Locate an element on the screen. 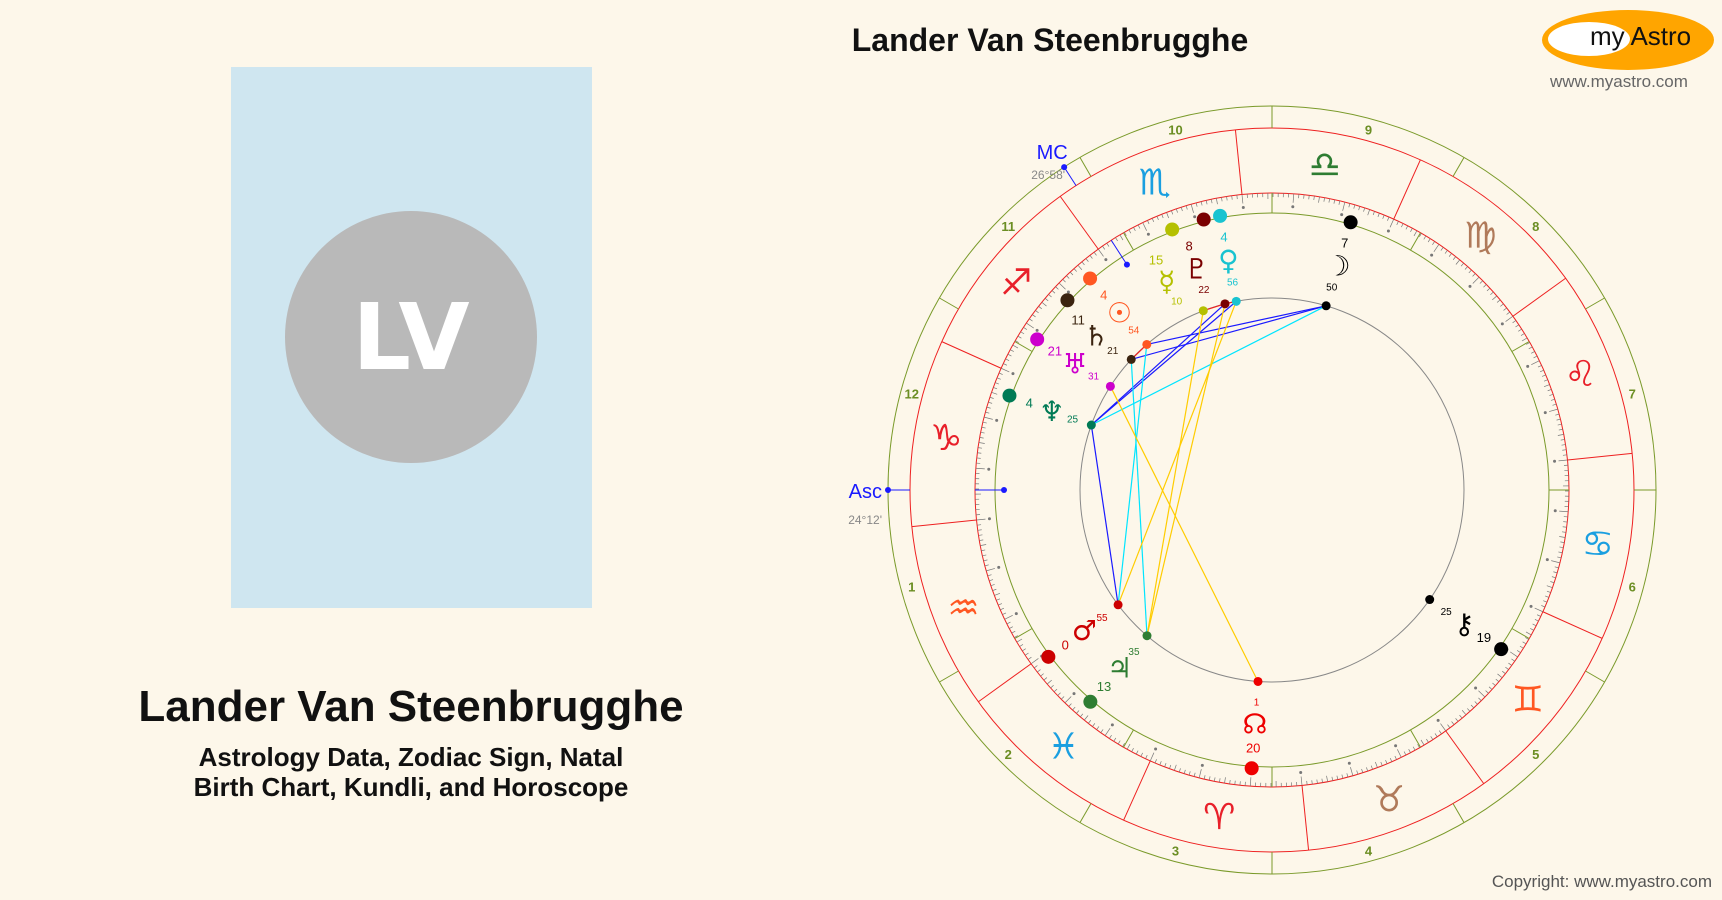 The height and width of the screenshot is (900, 1722). house-number-5: 5 is located at coordinates (1535, 754).